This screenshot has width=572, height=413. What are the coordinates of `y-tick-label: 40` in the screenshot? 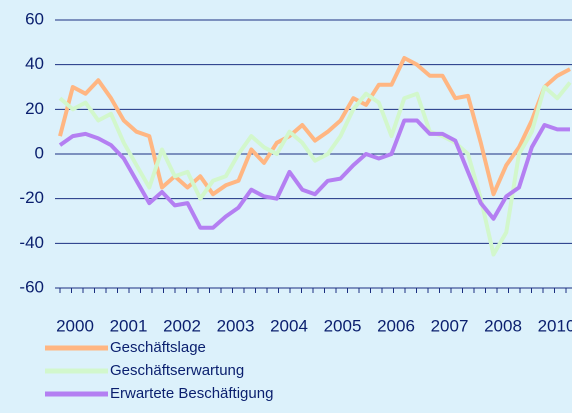 It's located at (34, 63).